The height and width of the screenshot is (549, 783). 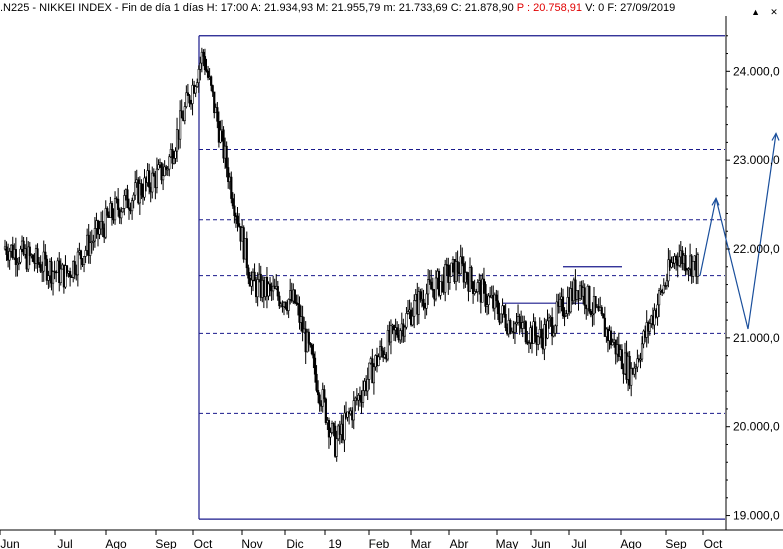 What do you see at coordinates (756, 71) in the screenshot?
I see `y-tick-label: 24.000,0` at bounding box center [756, 71].